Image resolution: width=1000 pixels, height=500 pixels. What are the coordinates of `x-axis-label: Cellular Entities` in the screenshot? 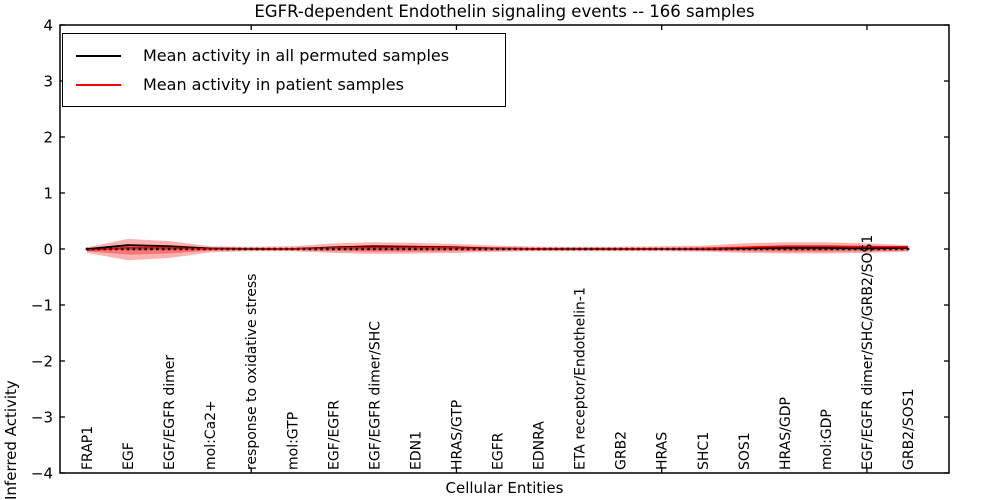 It's located at (504, 488).